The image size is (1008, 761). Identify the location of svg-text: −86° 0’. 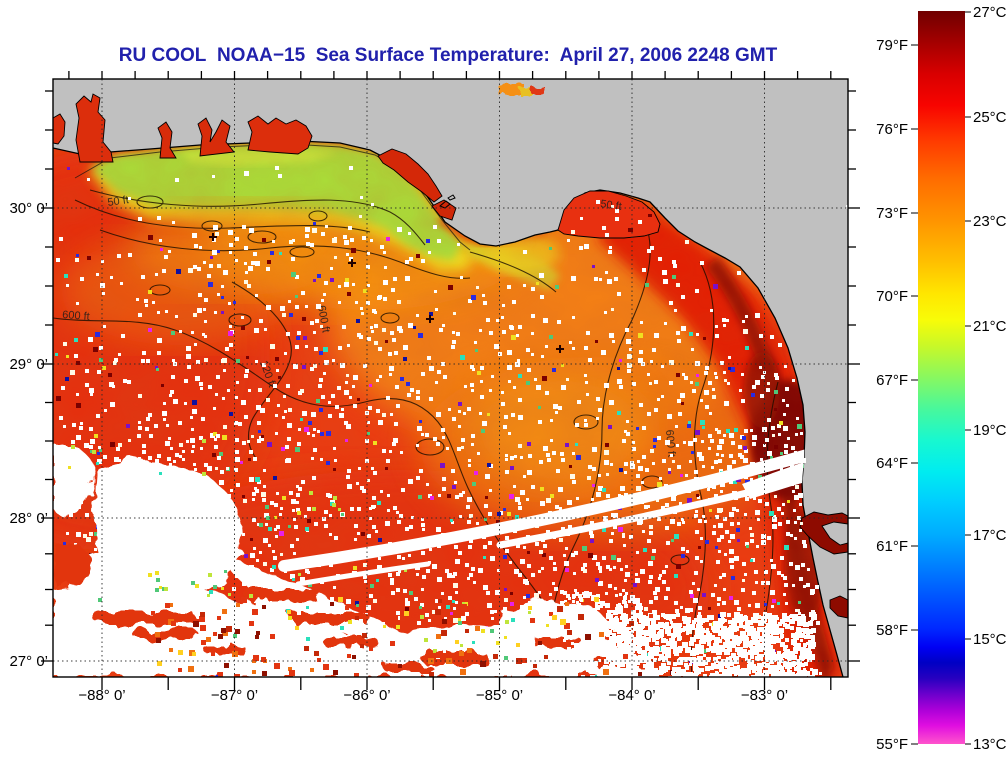
(366, 695).